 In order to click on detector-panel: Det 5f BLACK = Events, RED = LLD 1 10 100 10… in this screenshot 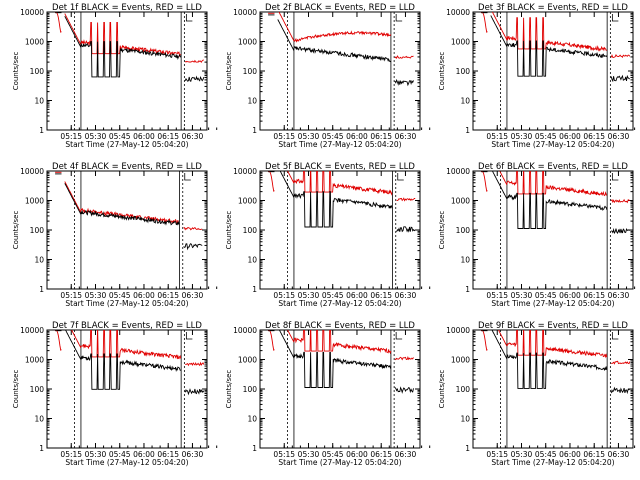, I will do `click(328, 235)`.